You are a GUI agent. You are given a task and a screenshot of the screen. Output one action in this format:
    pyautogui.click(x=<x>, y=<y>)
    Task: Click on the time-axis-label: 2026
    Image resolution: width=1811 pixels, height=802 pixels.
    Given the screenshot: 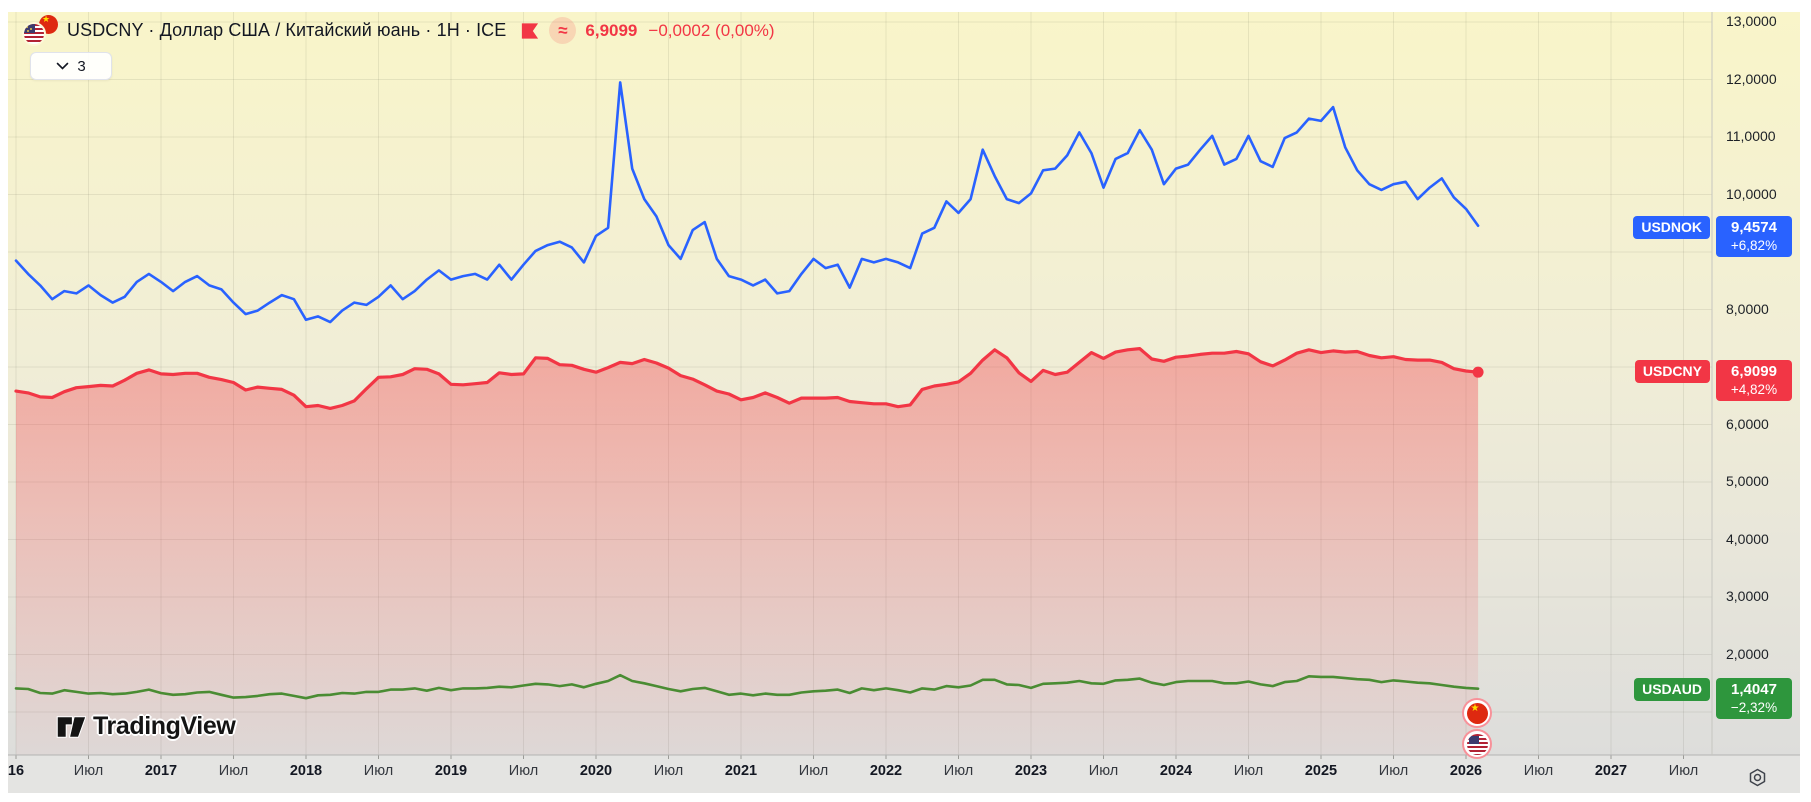 What is the action you would take?
    pyautogui.click(x=1466, y=771)
    